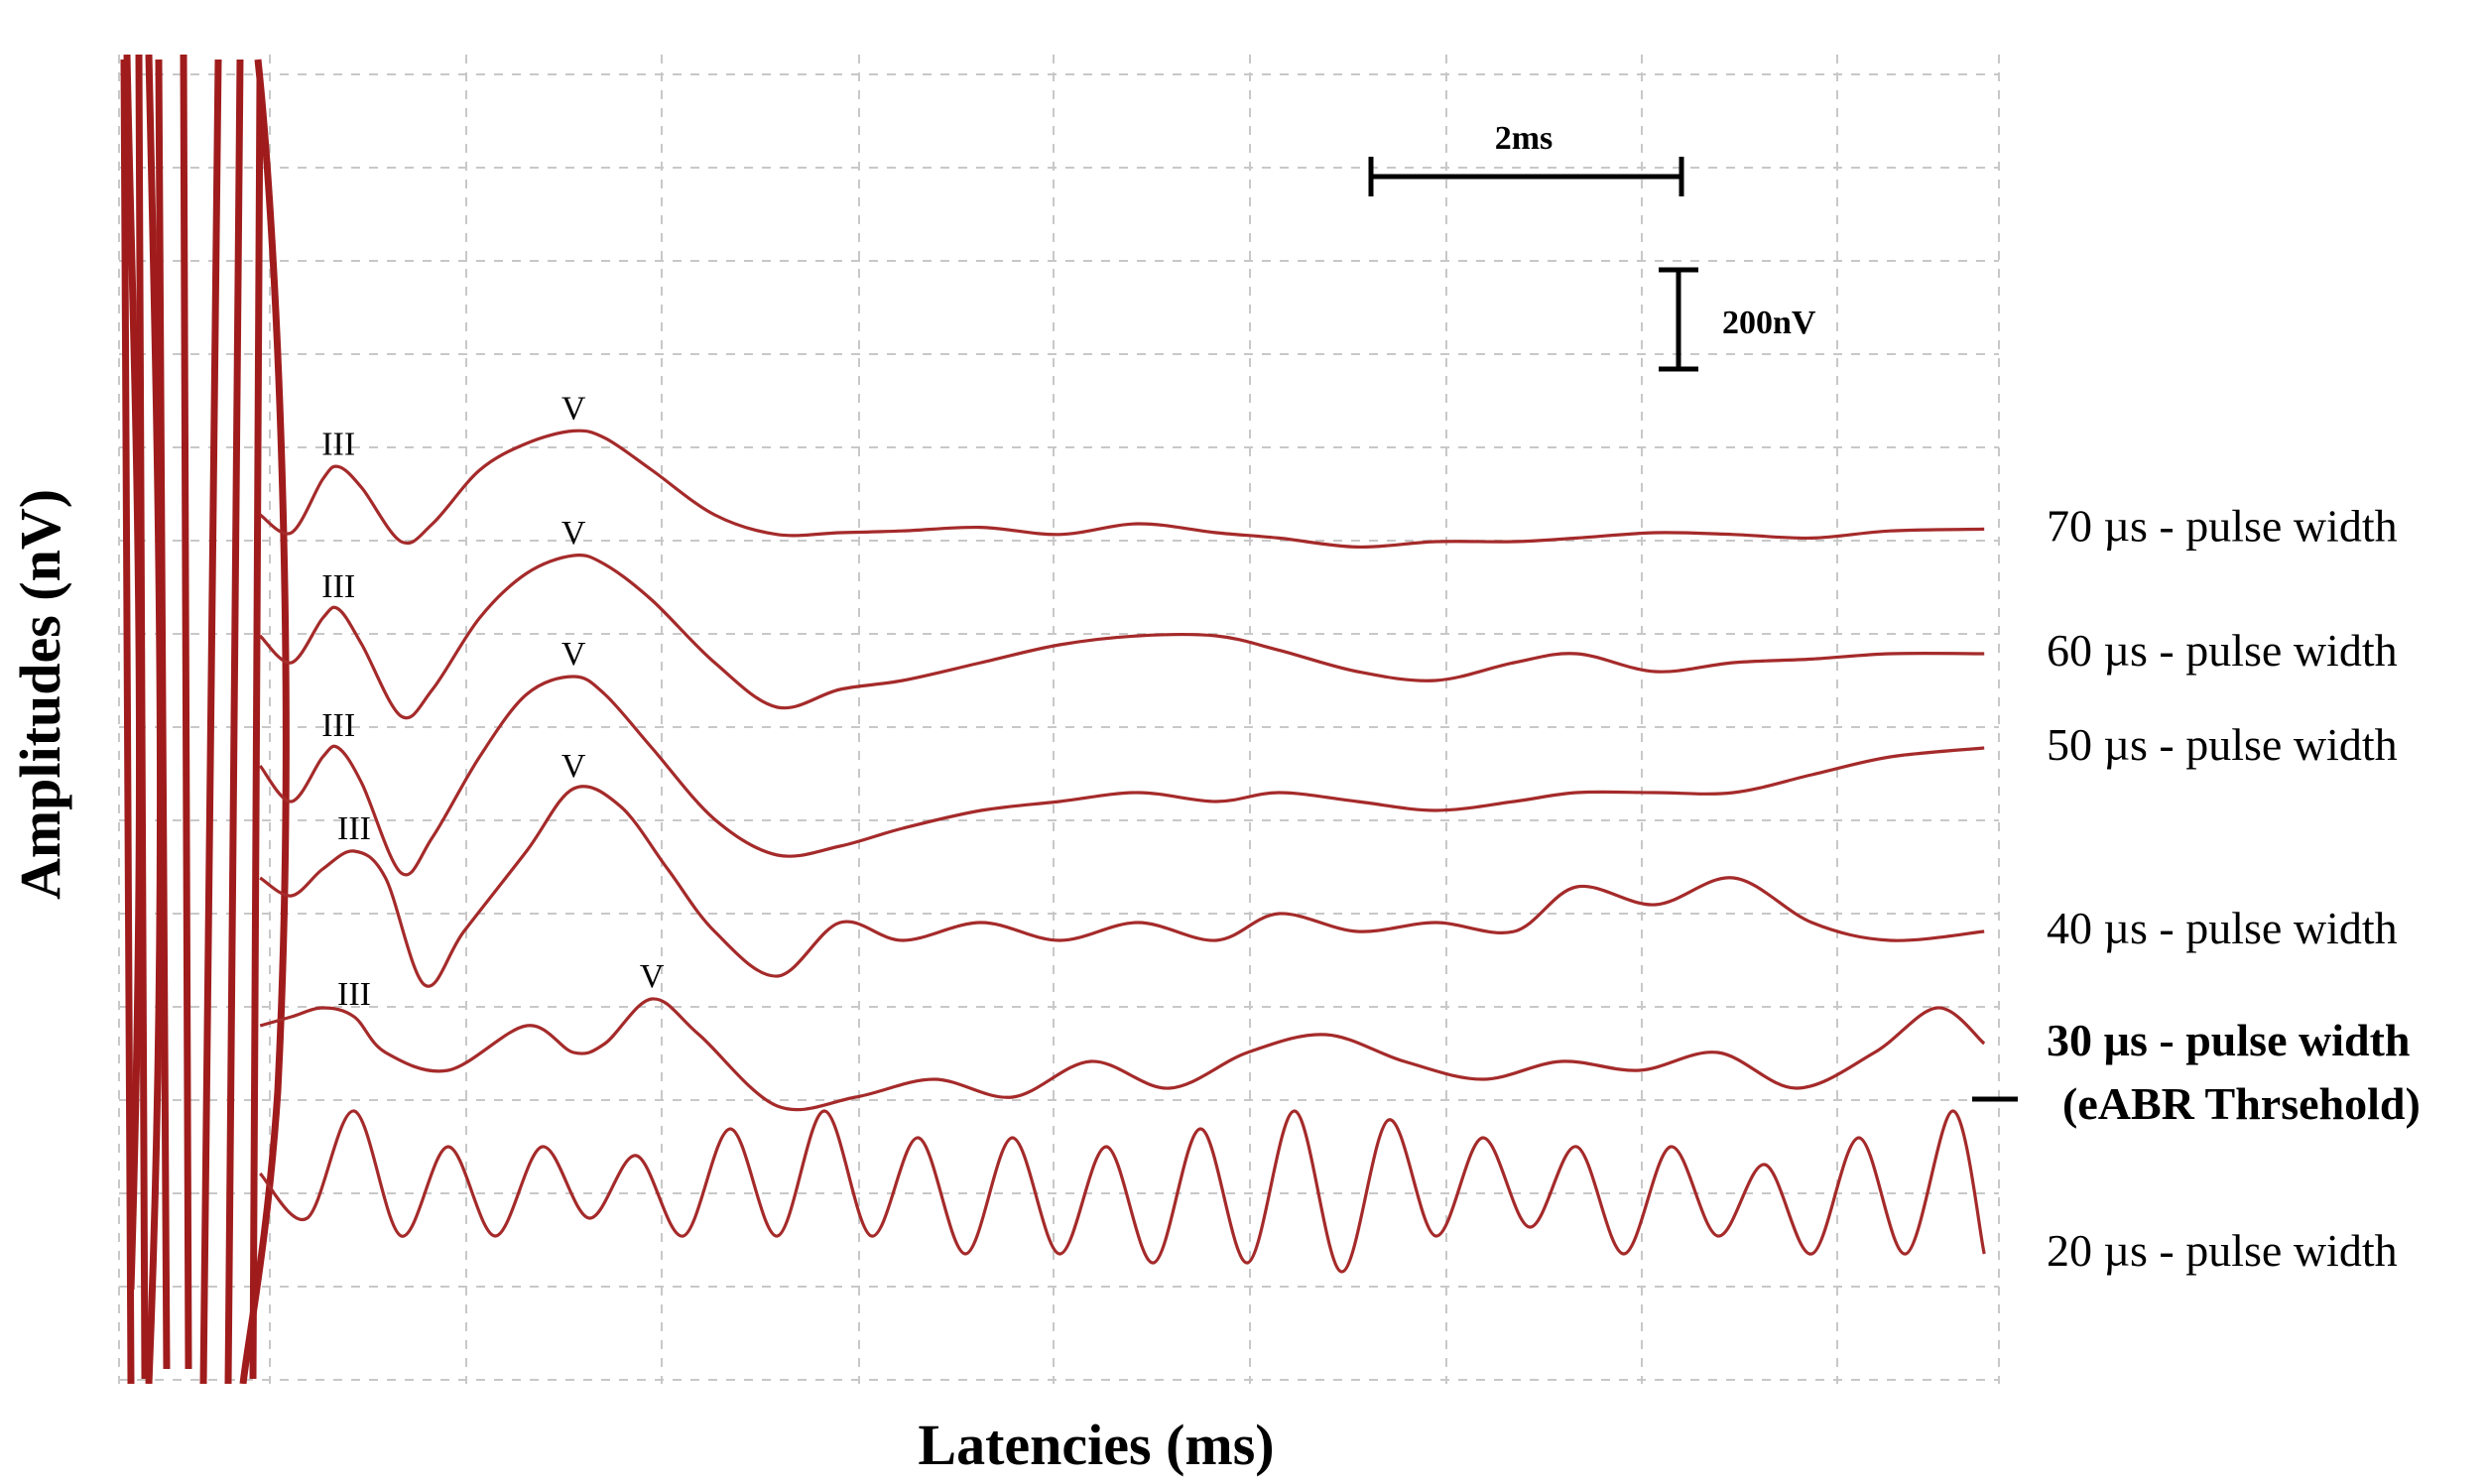 The image size is (2488, 1484). I want to click on trace-label: 40 µs - pulse width, so click(2222, 928).